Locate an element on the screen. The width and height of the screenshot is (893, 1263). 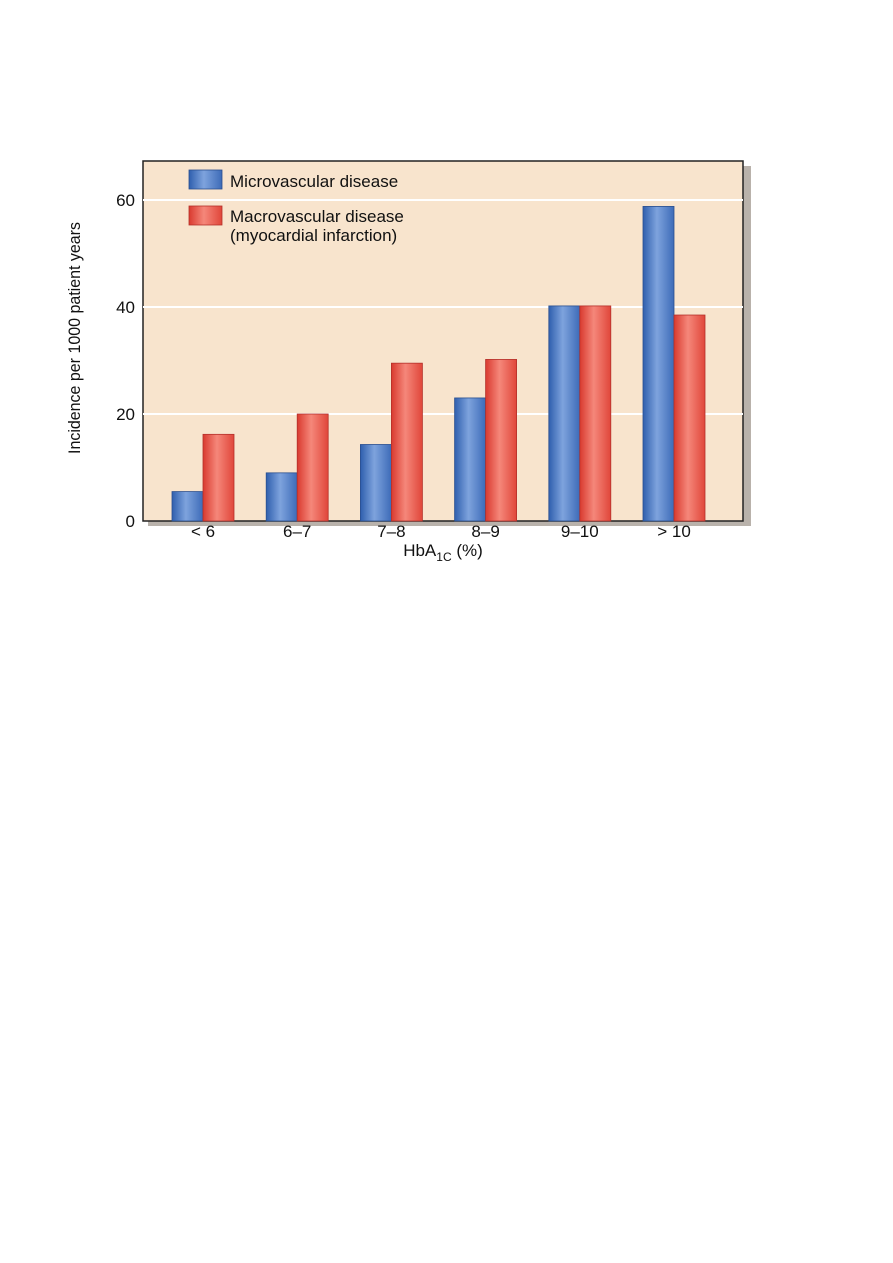
x-axis-title-subscript: 1C is located at coordinates (444, 557).